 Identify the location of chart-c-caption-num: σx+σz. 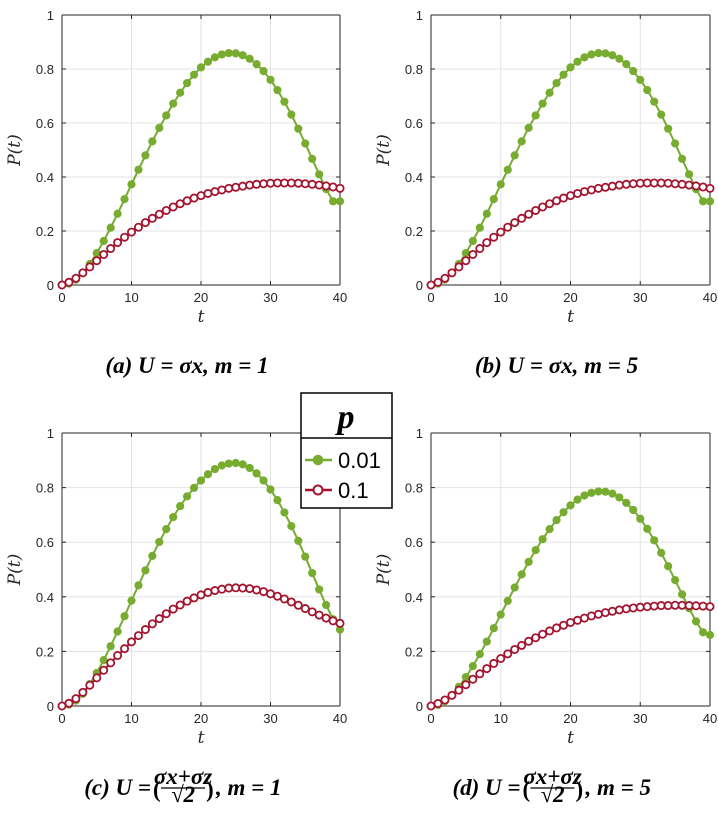
(183, 776).